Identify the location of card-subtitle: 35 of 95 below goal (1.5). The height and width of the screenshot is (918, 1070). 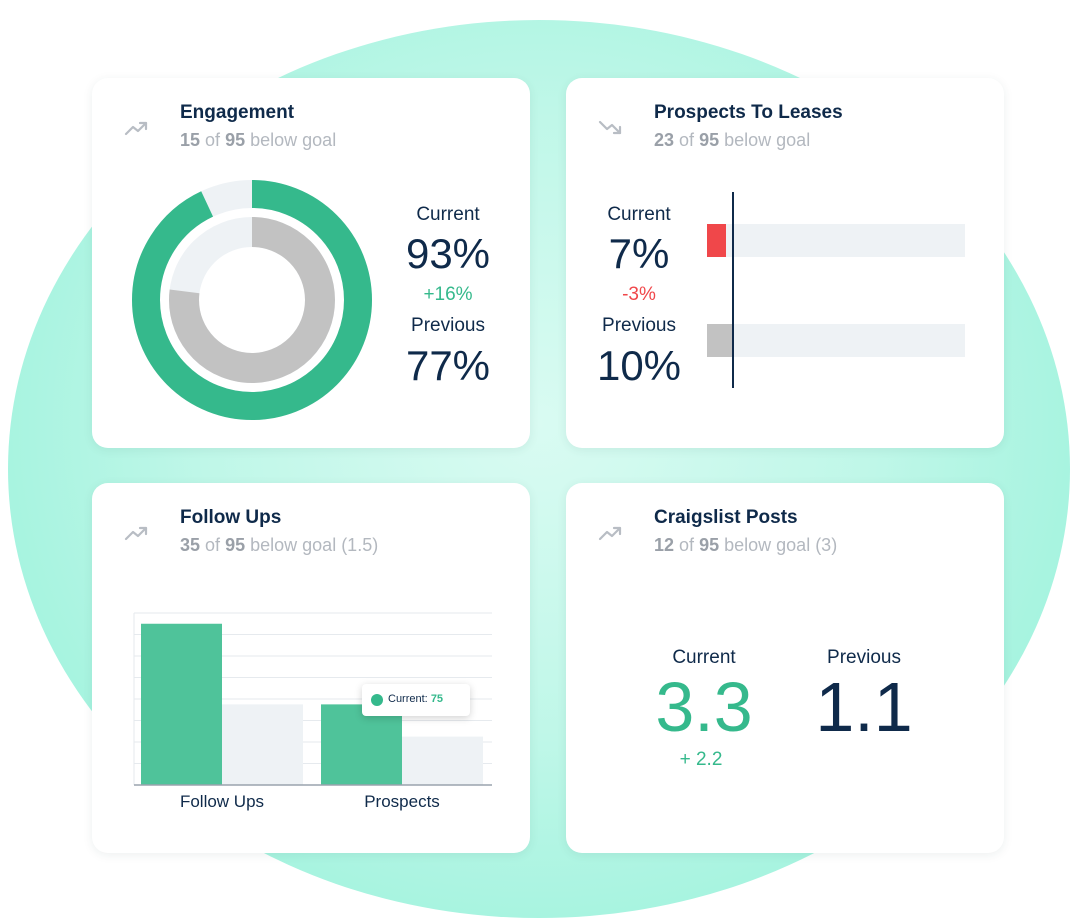
(279, 545).